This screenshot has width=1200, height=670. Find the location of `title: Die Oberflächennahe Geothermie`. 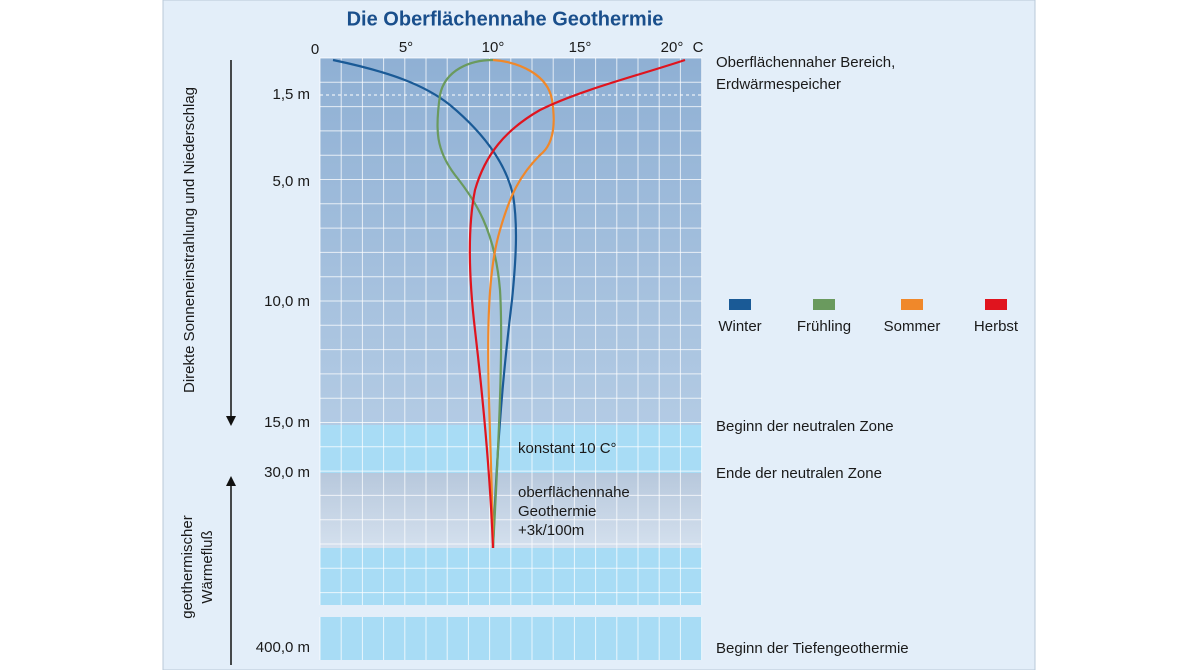

title: Die Oberflächennahe Geothermie is located at coordinates (505, 19).